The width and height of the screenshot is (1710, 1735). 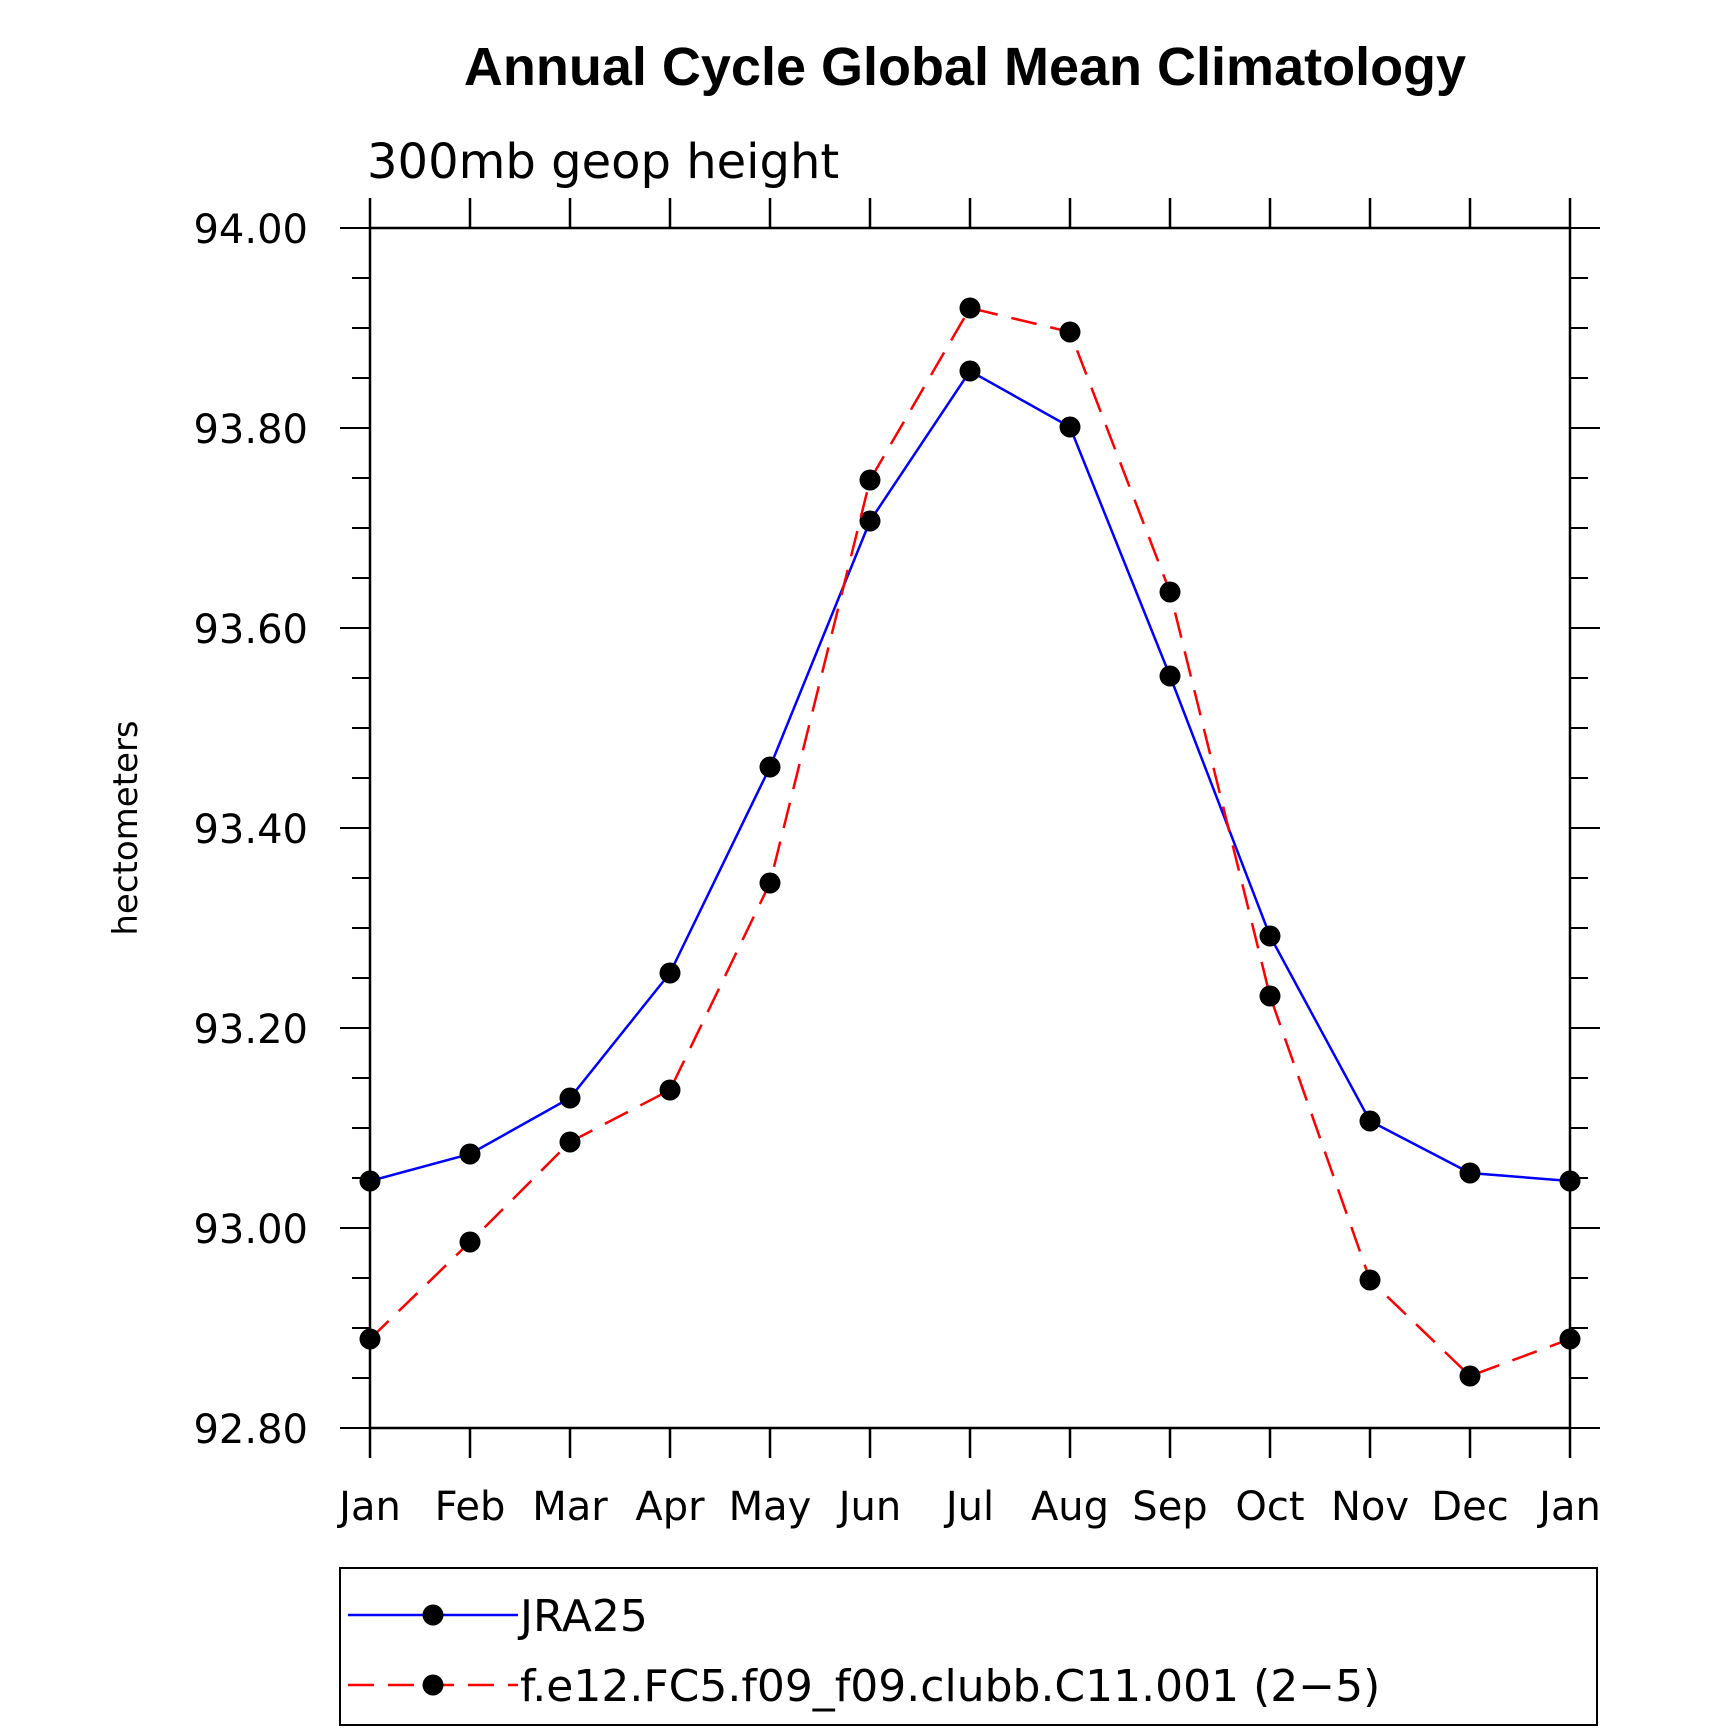 What do you see at coordinates (250, 1230) in the screenshot?
I see `y-tick-label: 93.00` at bounding box center [250, 1230].